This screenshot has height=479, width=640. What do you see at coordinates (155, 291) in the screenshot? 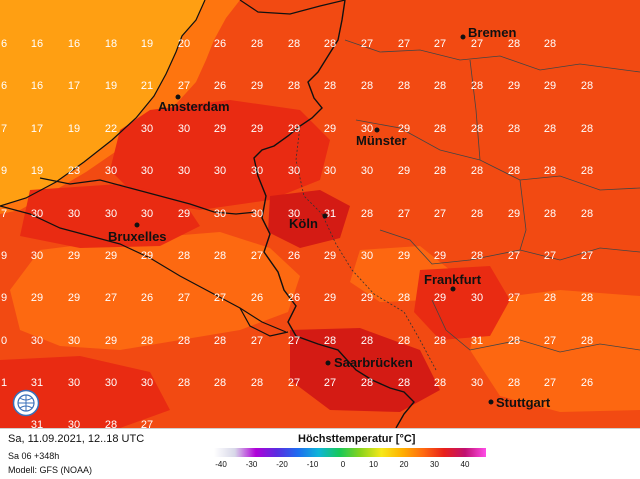
I see `cooler-patch-south` at bounding box center [155, 291].